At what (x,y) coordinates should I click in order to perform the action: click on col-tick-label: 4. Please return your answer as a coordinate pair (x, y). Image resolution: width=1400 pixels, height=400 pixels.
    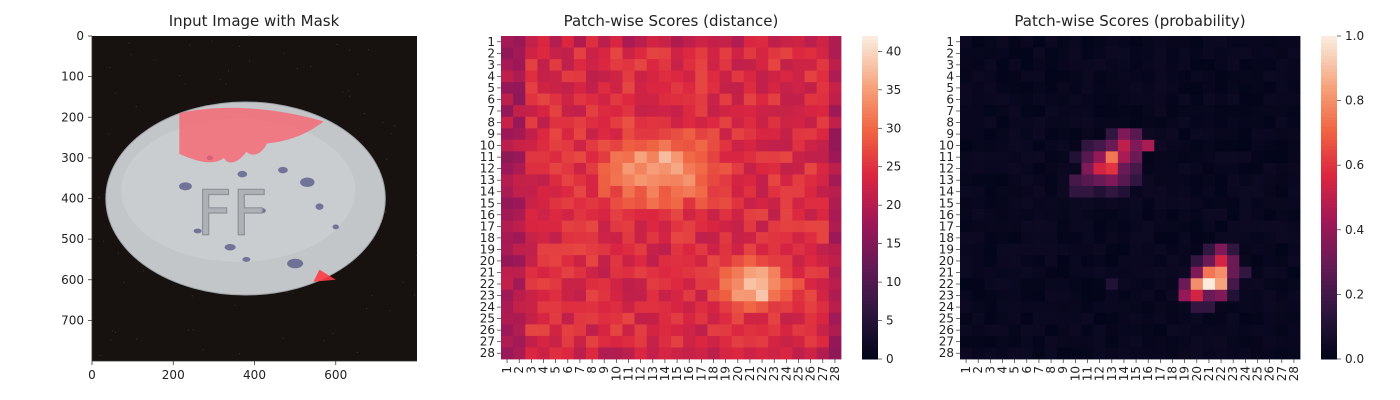
    Looking at the image, I should click on (544, 370).